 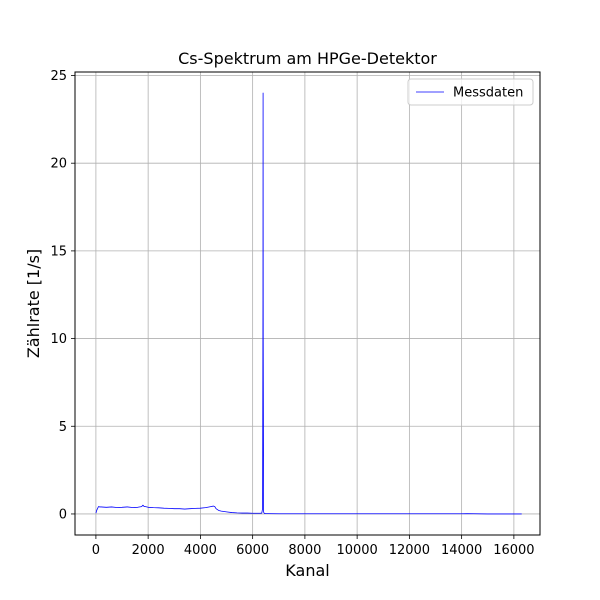 I want to click on y-tick-label: 5, so click(x=63, y=427).